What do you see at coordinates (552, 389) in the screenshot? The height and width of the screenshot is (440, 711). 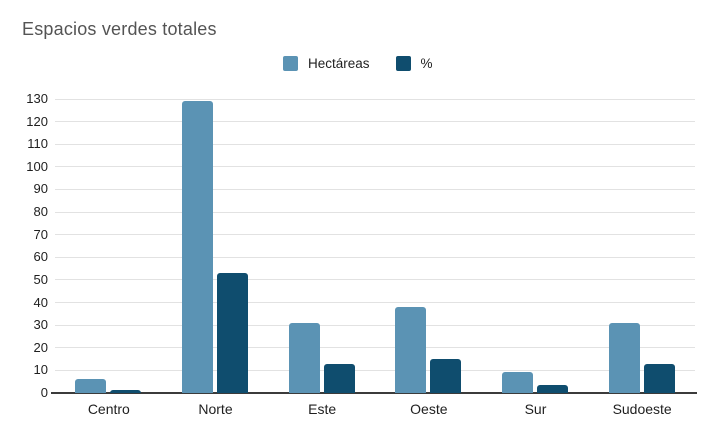 I see `bar-sur-pct` at bounding box center [552, 389].